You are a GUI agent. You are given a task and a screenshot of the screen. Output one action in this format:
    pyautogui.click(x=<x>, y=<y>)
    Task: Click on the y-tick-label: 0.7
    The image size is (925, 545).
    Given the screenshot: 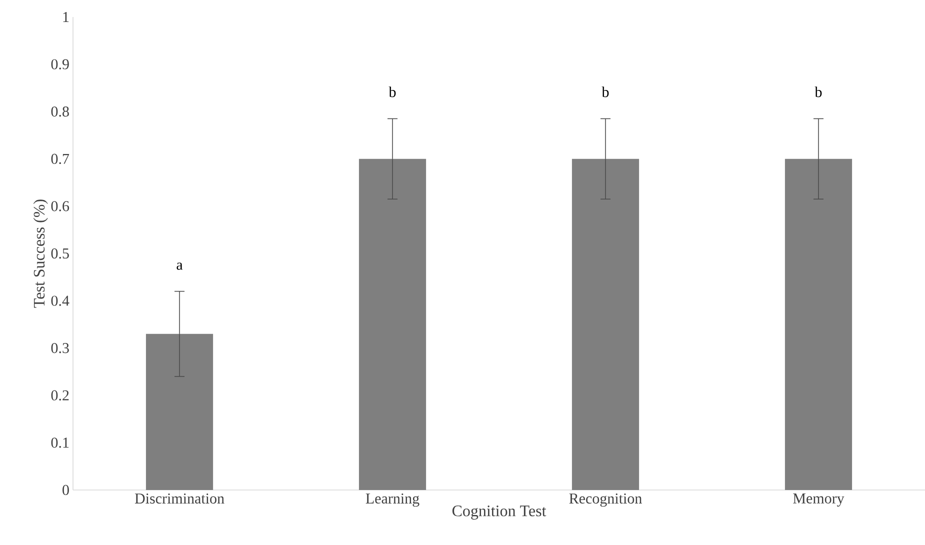 What is the action you would take?
    pyautogui.click(x=60, y=159)
    